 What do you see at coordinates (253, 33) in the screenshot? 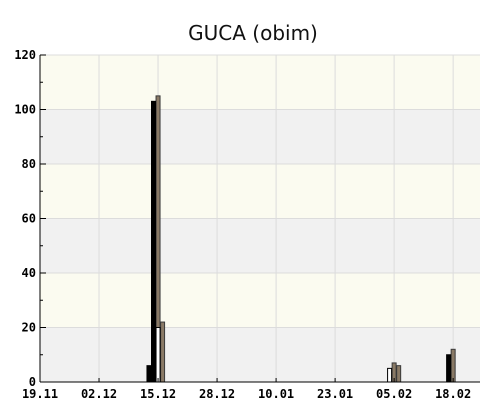
I see `chart-title: GUCA (obim)` at bounding box center [253, 33].